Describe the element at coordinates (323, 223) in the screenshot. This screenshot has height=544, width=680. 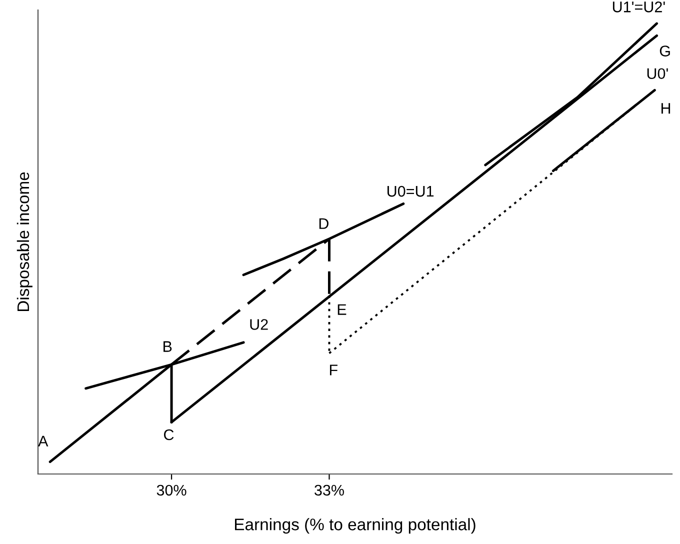
I see `annotation: D` at that location.